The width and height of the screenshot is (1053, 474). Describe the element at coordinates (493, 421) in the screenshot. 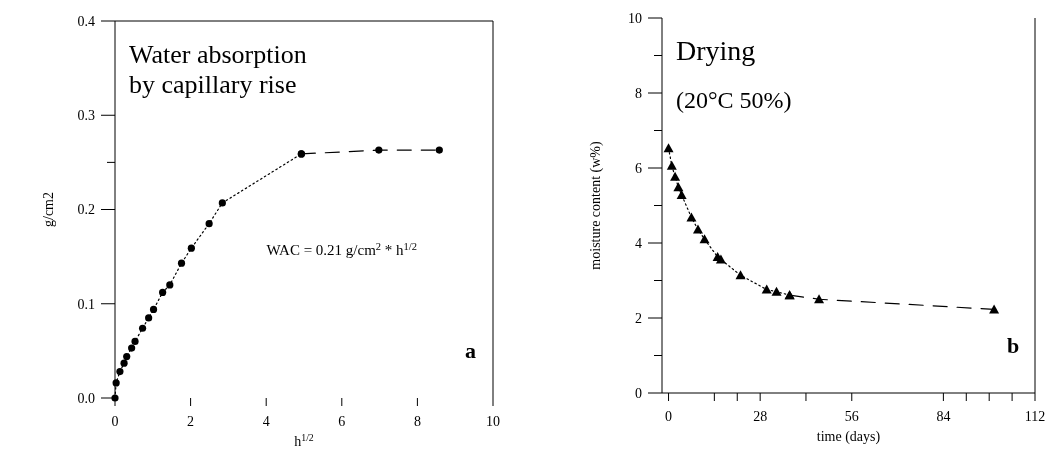

I see `x-tick-label: 10` at that location.